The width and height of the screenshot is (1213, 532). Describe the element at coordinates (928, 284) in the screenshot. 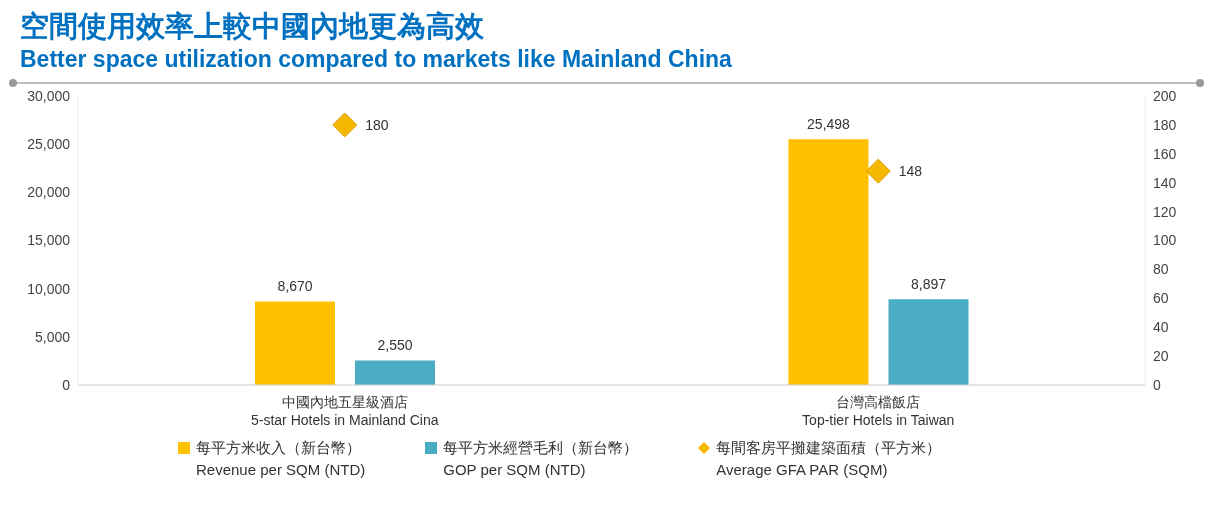

I see `data-label: 8,897` at that location.